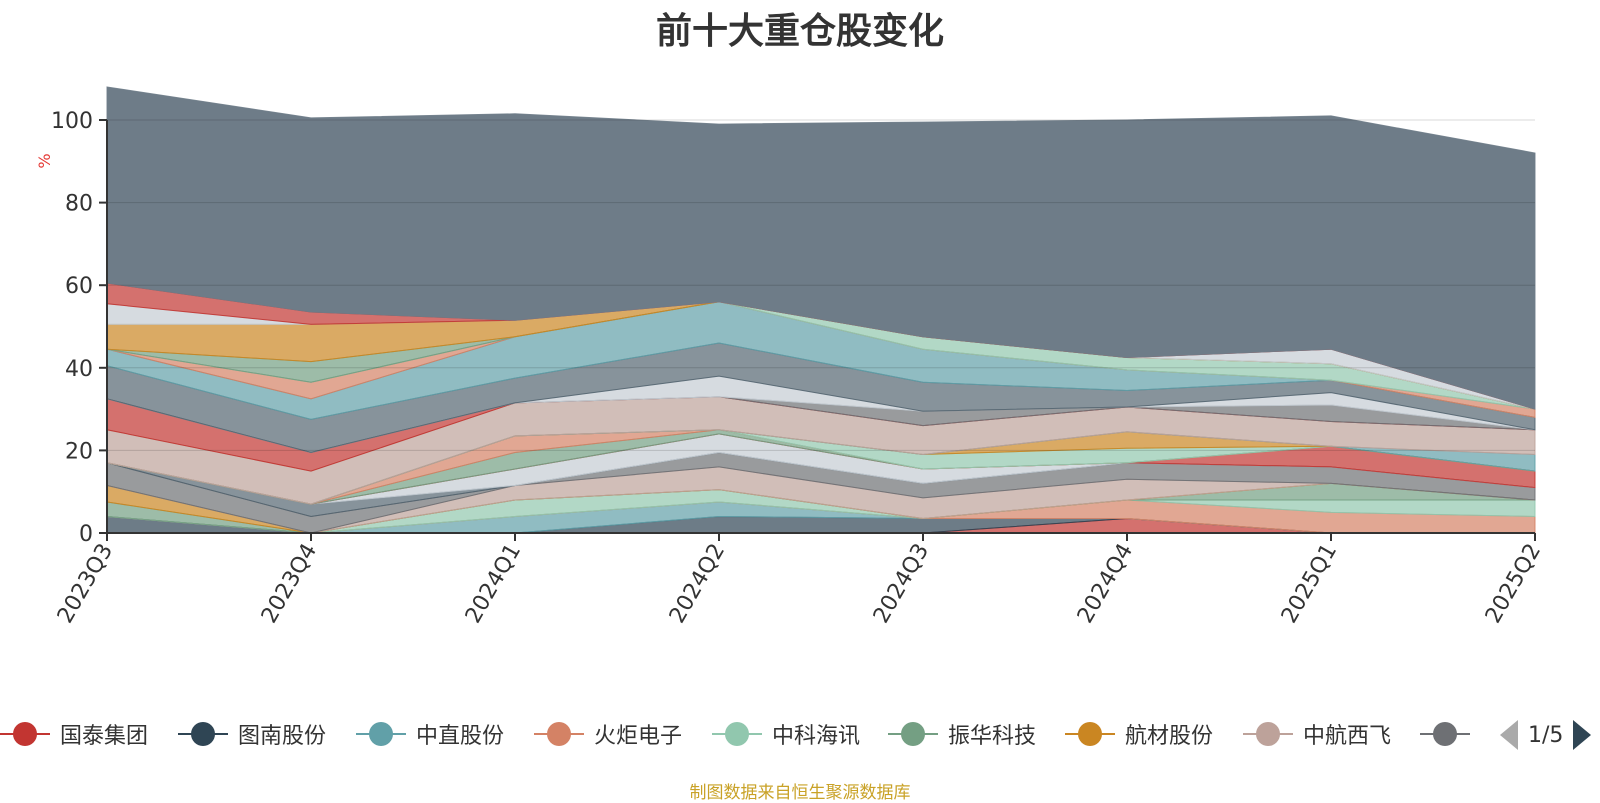 This screenshot has width=1600, height=803. What do you see at coordinates (282, 736) in the screenshot?
I see `legend-label: 图南股份` at bounding box center [282, 736].